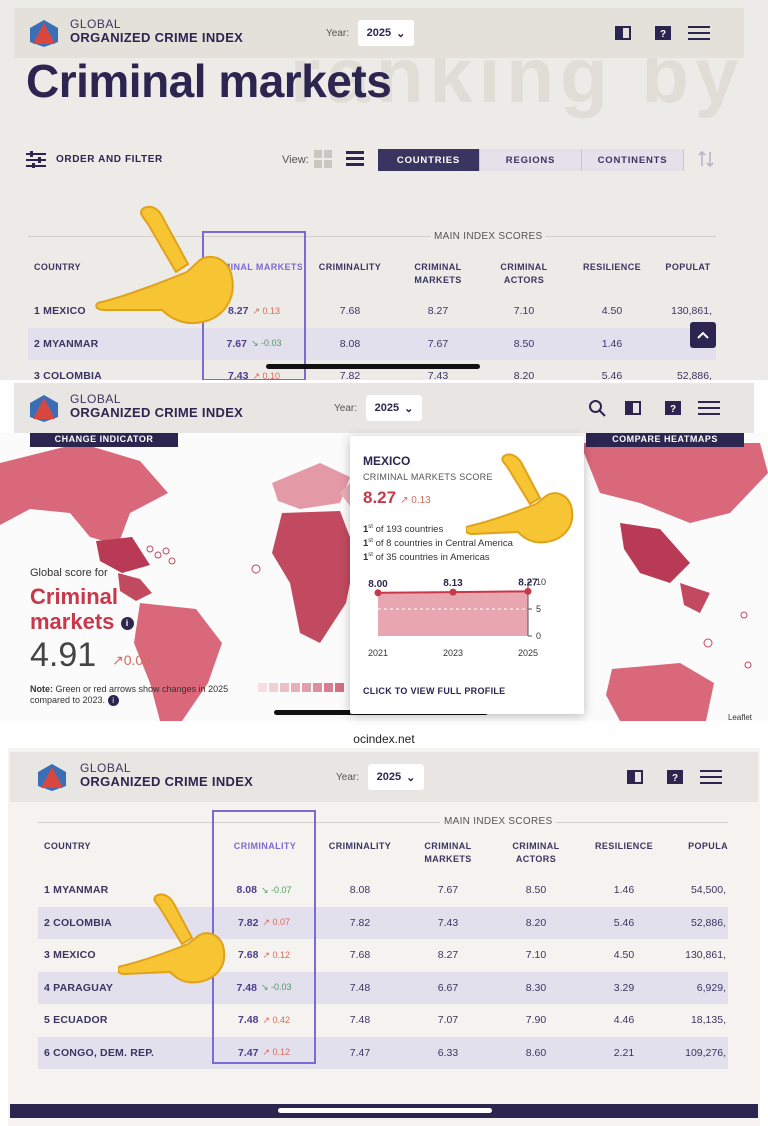 The height and width of the screenshot is (1126, 768). Describe the element at coordinates (78, 922) in the screenshot. I see `country-cell: 2 COLOMBIA` at that location.